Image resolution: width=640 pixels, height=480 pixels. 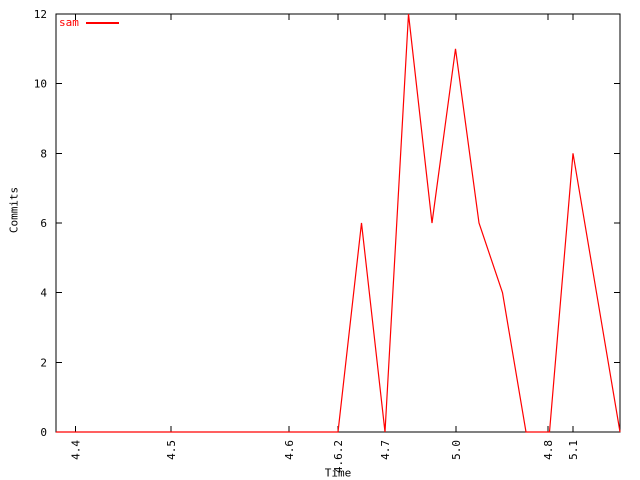 I want to click on x-tick-label: 5.0, so click(x=456, y=450).